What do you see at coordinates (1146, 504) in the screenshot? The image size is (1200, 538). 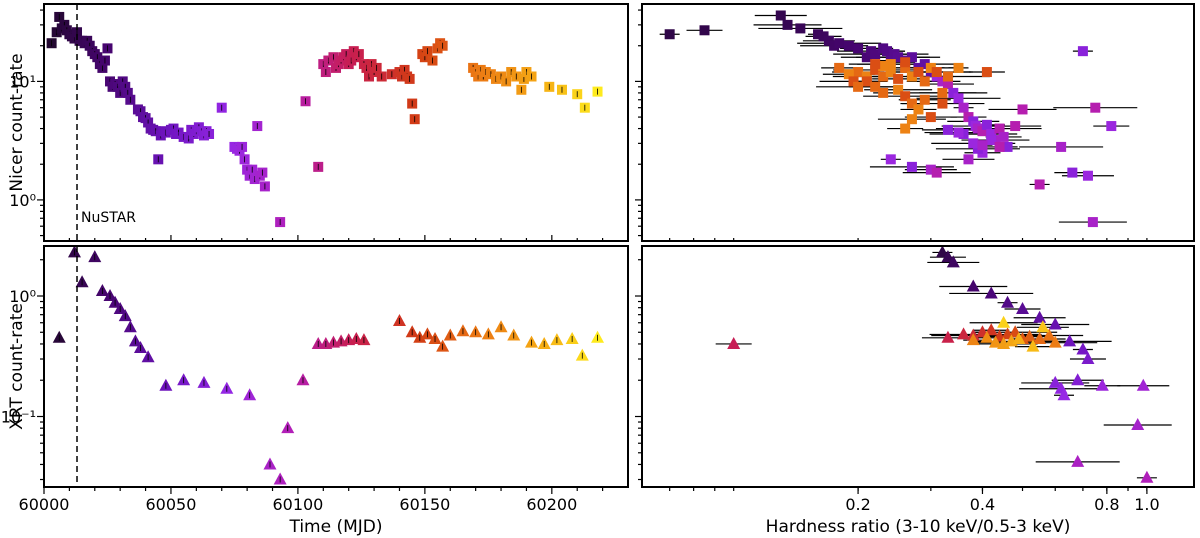 I see `hr-xtick-label: 1.0` at bounding box center [1146, 504].